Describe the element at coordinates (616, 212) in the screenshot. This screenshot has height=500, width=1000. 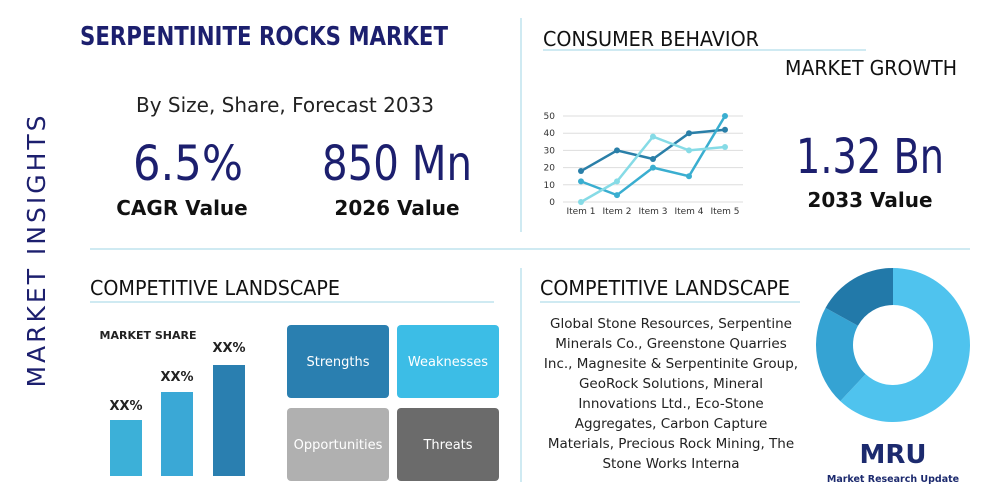
I see `x-tick-label: Item 2` at that location.